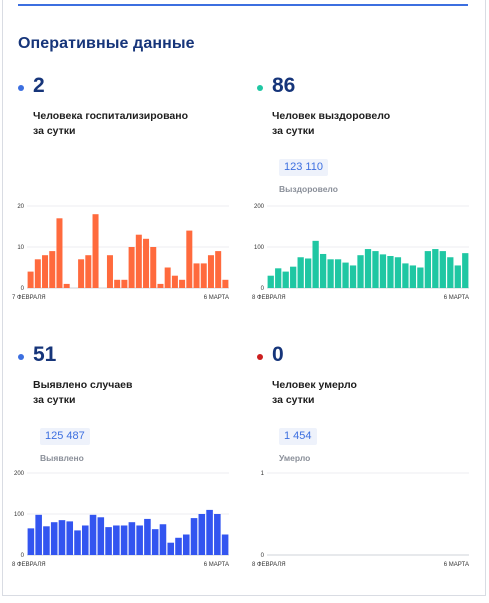 The image size is (489, 603). Describe the element at coordinates (120, 519) in the screenshot. I see `detected-chart: 200 100 0 8 ФЕВРАЛЯ 6 МАРТА` at that location.